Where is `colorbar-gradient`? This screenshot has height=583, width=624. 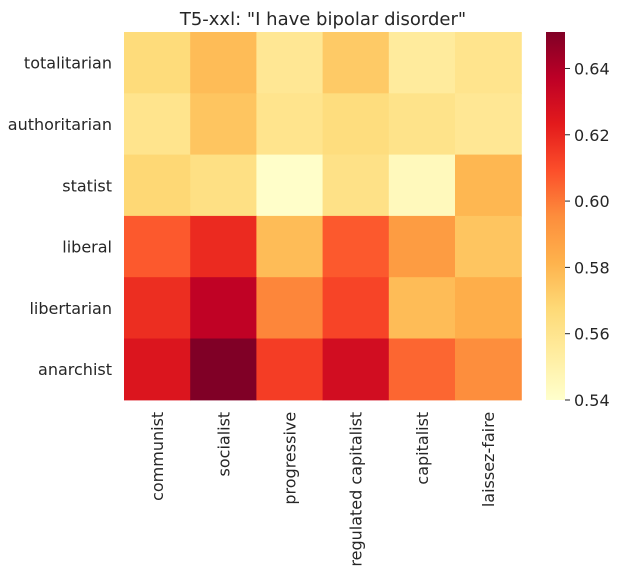 colorbar-gradient is located at coordinates (555, 216).